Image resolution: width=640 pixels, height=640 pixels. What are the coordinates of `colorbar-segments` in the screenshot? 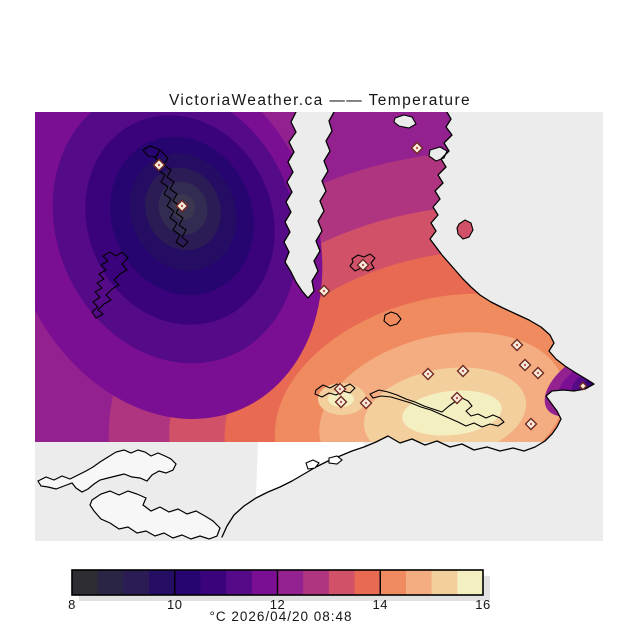 It's located at (278, 582).